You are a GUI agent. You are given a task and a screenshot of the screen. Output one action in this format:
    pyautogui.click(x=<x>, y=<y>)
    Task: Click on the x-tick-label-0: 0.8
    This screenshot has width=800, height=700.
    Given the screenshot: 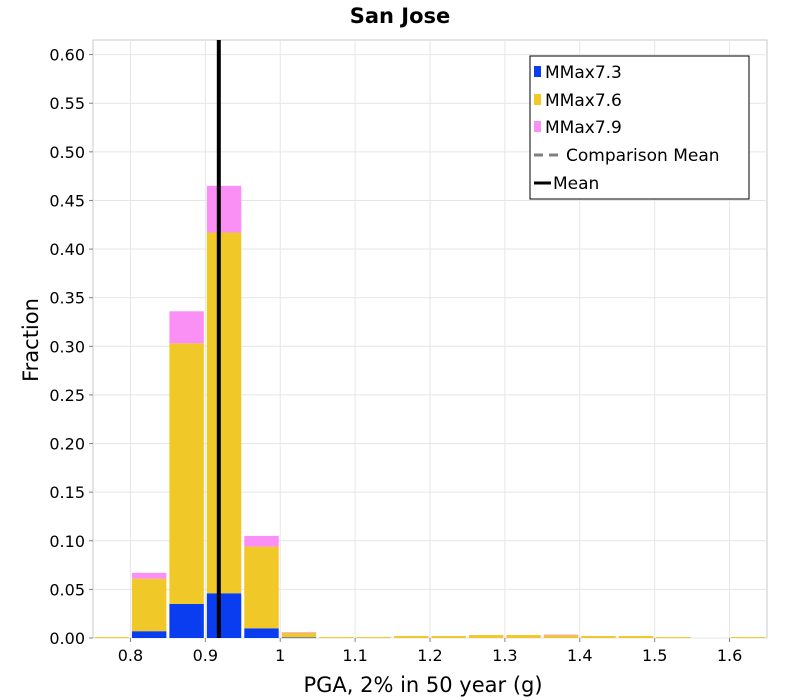 What is the action you would take?
    pyautogui.click(x=130, y=655)
    